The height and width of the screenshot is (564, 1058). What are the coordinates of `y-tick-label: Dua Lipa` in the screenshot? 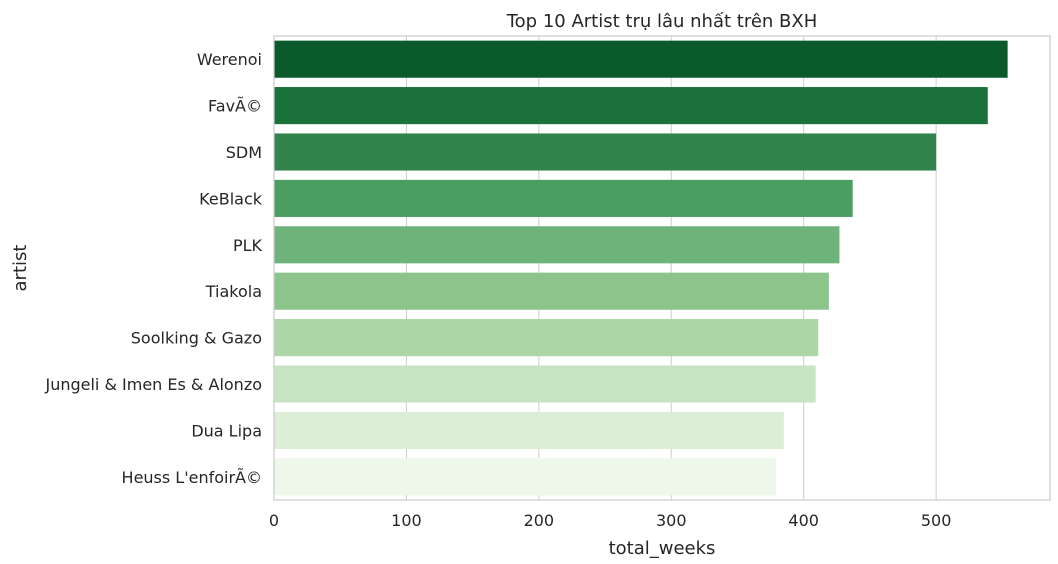 It's located at (226, 430).